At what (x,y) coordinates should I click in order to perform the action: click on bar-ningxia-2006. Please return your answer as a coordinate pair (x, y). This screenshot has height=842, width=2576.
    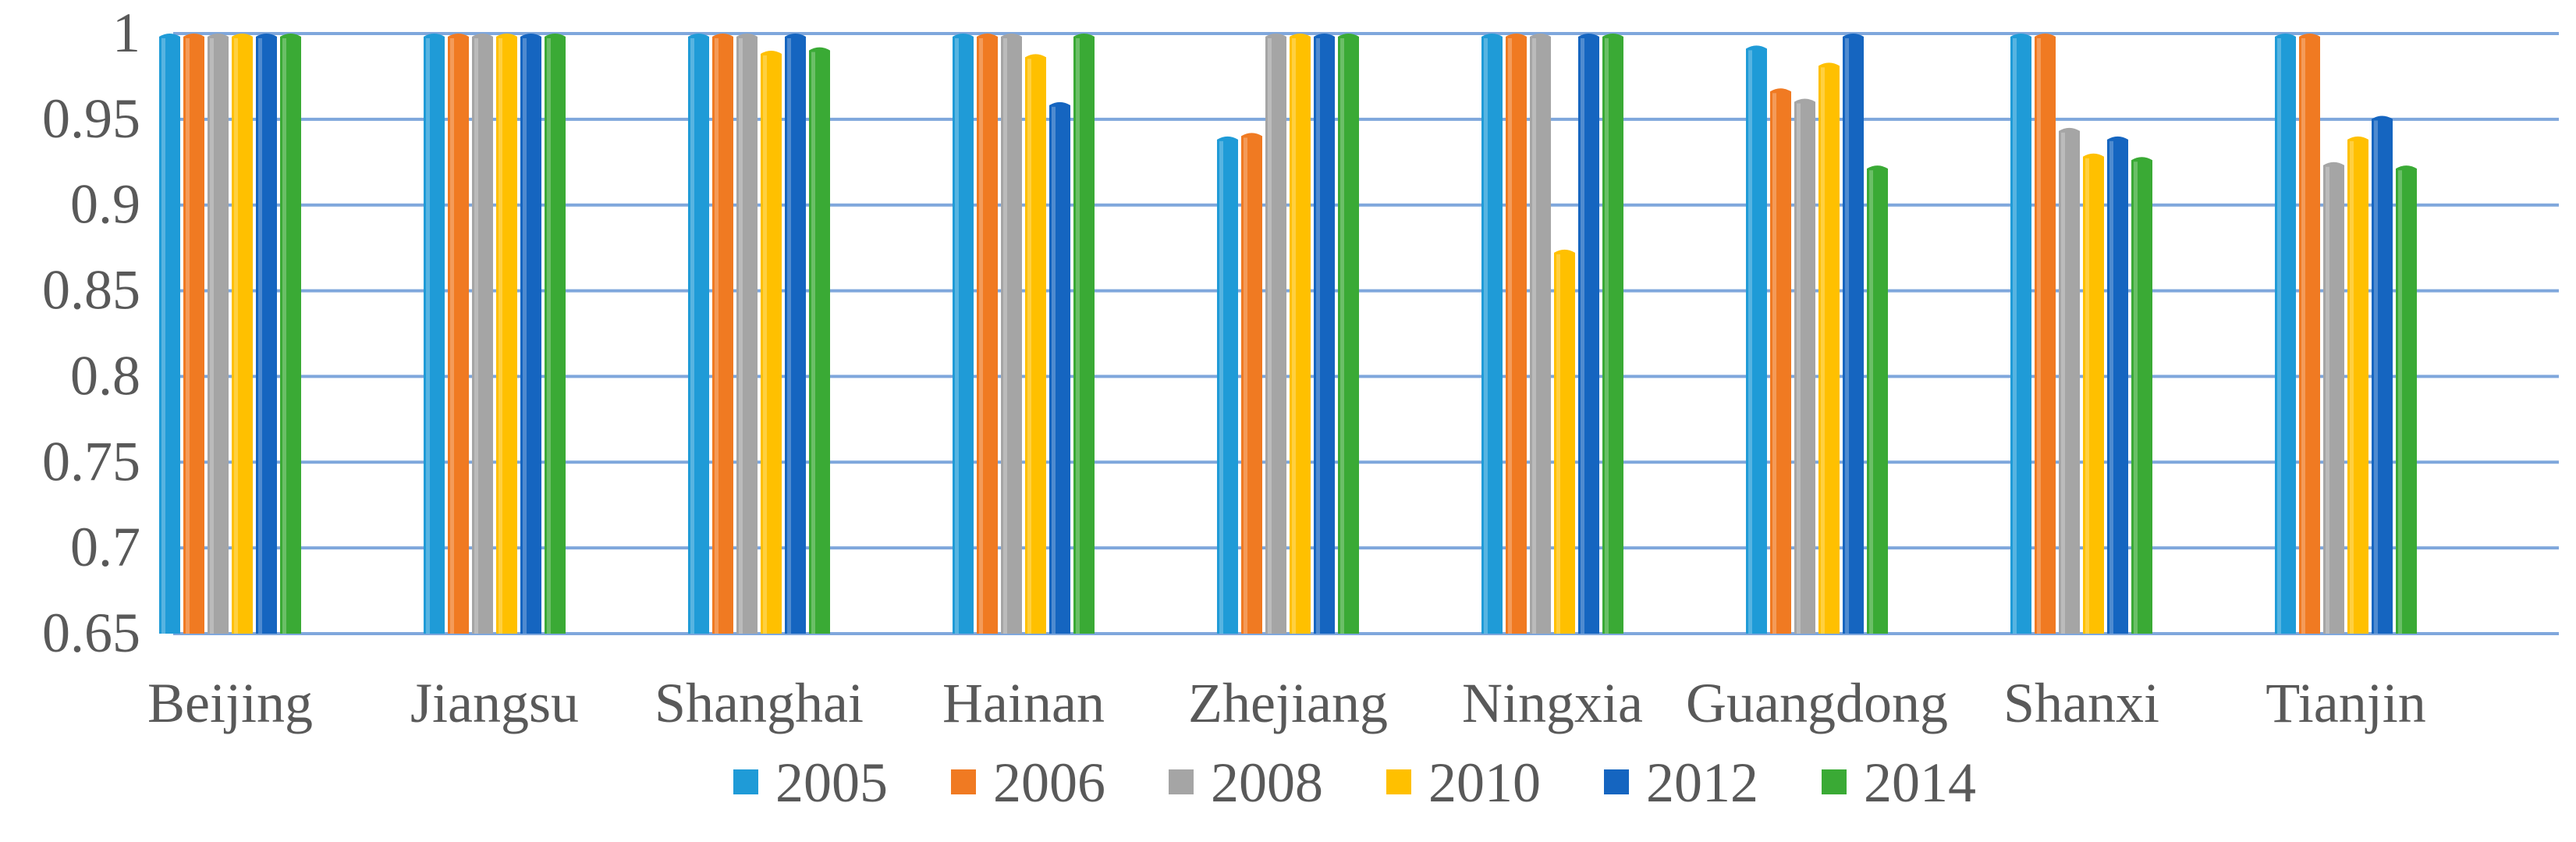
    Looking at the image, I should click on (1516, 334).